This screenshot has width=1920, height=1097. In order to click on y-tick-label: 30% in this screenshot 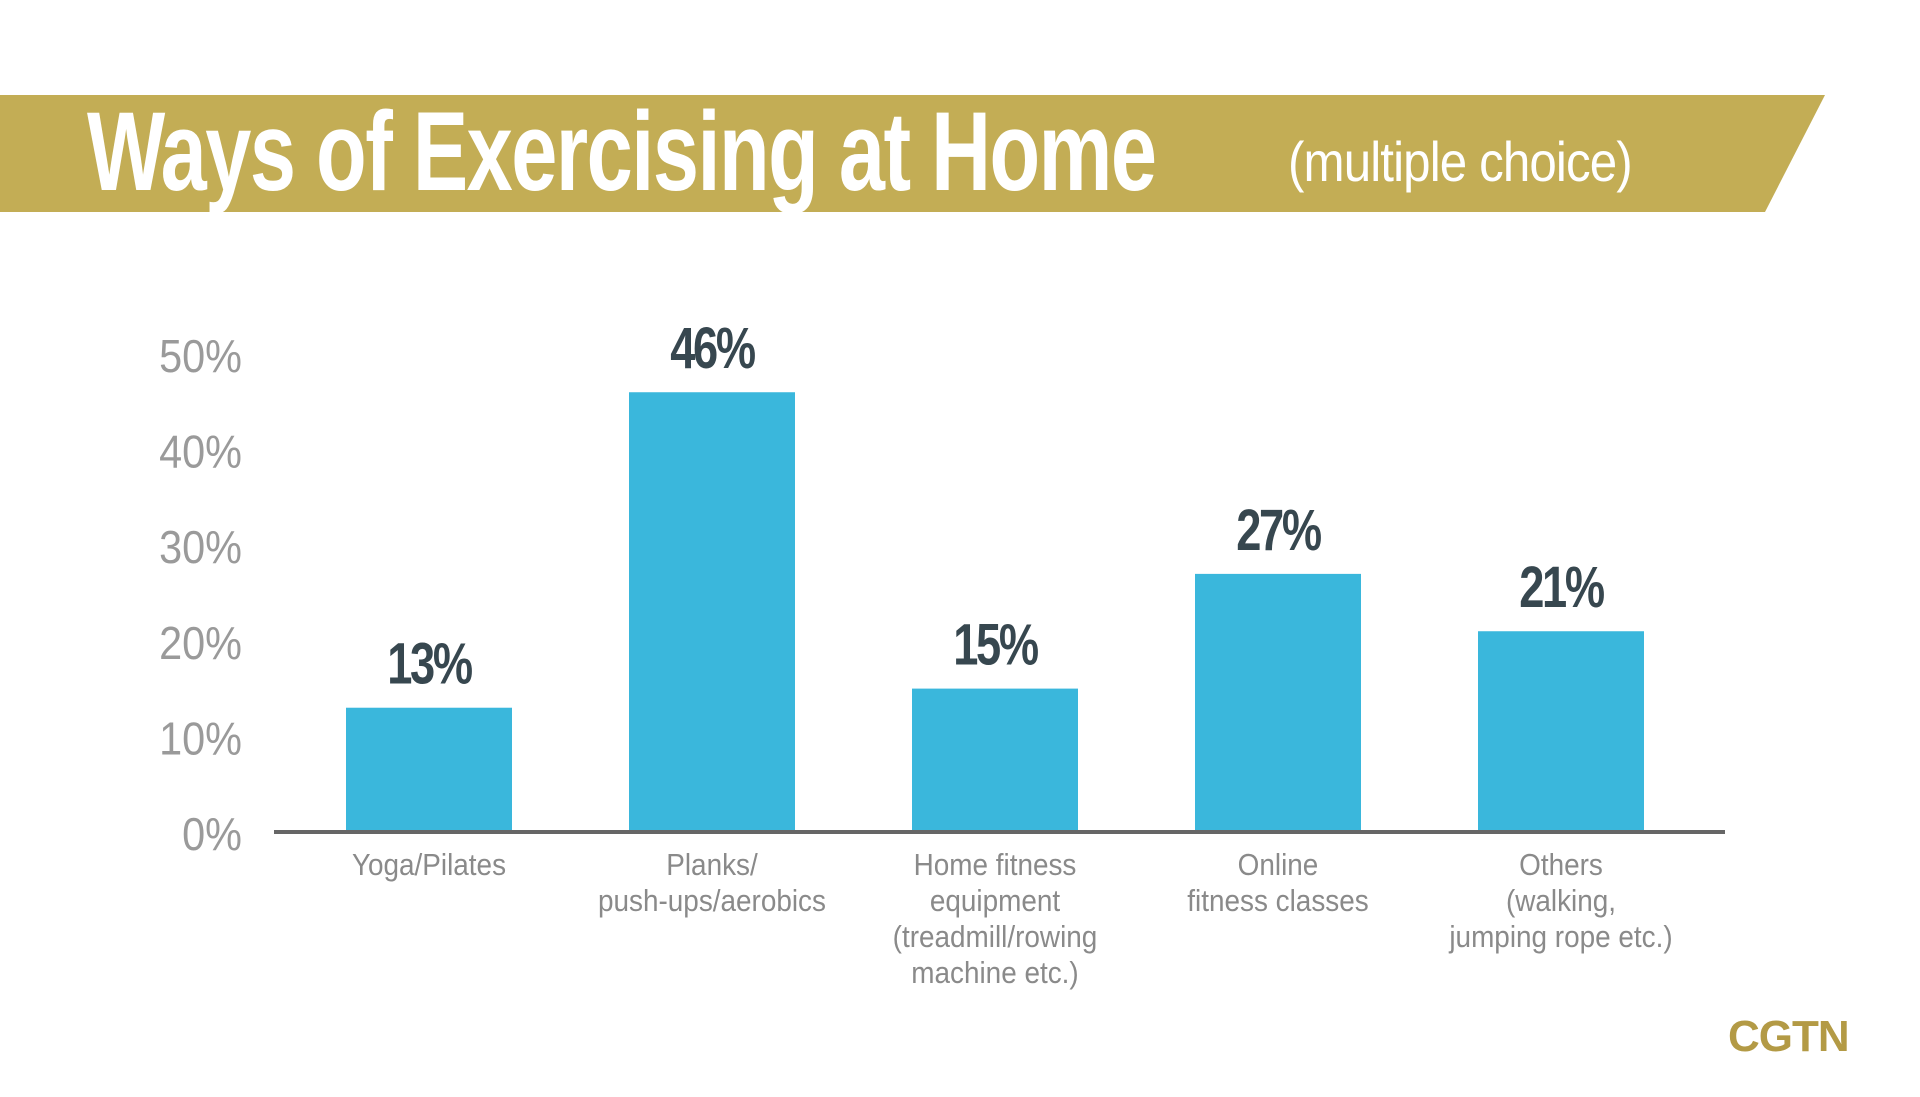, I will do `click(200, 548)`.